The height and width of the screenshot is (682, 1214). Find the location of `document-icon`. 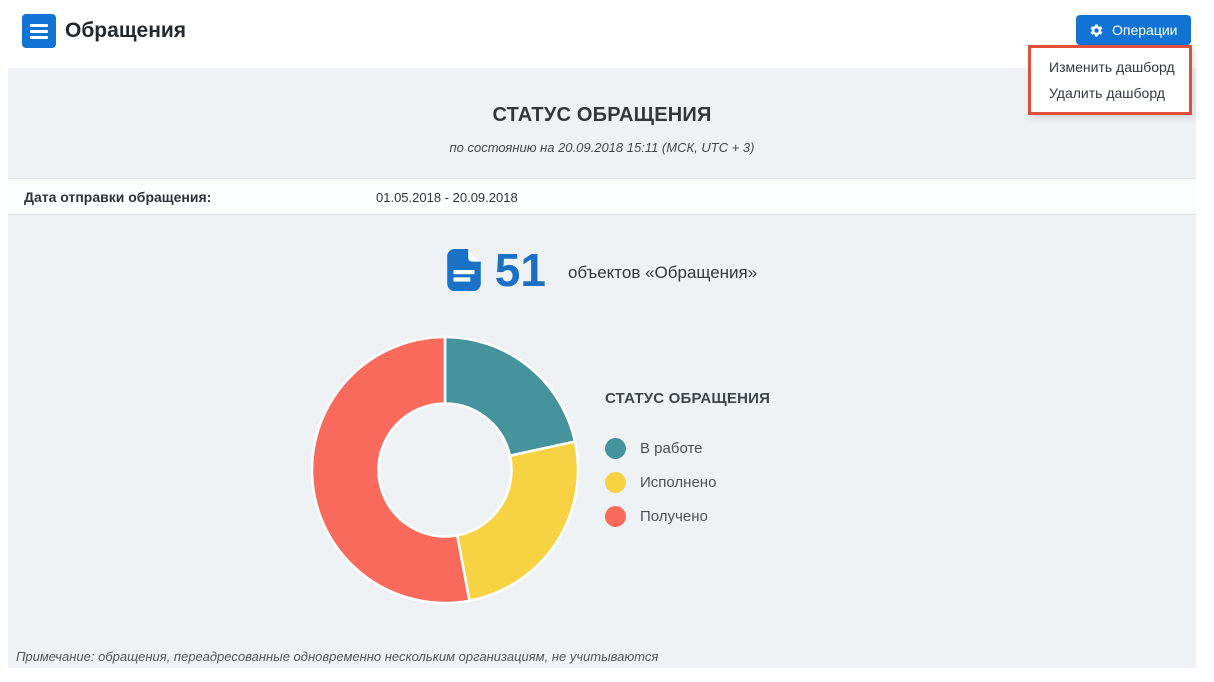

document-icon is located at coordinates (463, 270).